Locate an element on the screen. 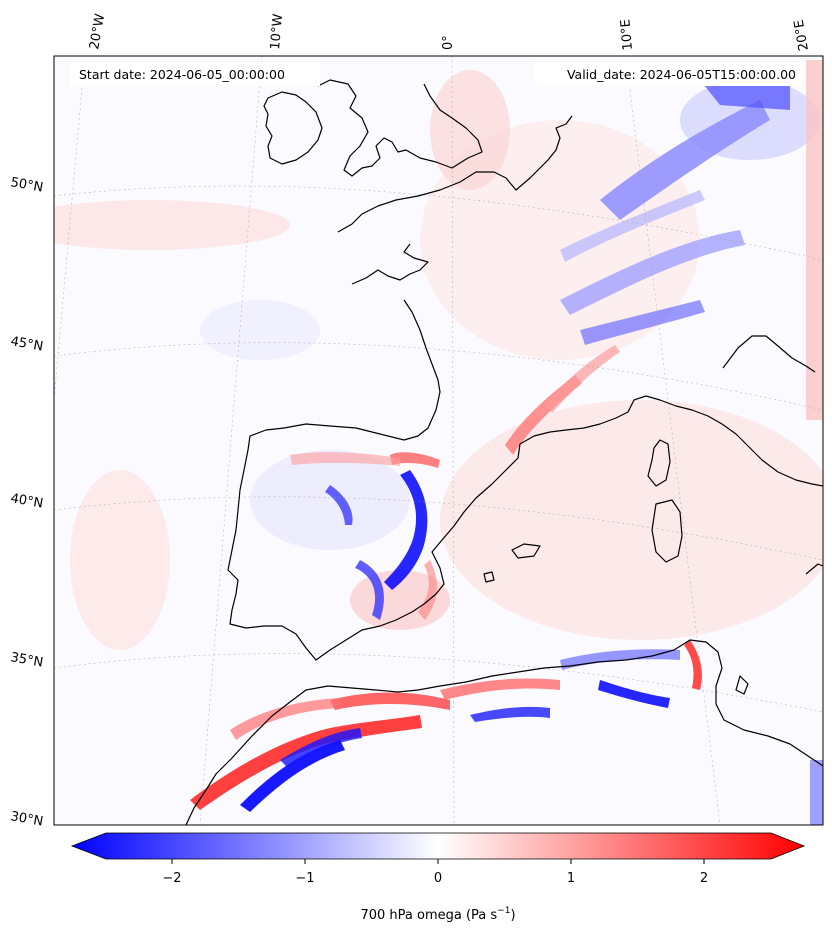 This screenshot has width=832, height=936. colorbar-tick-label: 1 is located at coordinates (571, 878).